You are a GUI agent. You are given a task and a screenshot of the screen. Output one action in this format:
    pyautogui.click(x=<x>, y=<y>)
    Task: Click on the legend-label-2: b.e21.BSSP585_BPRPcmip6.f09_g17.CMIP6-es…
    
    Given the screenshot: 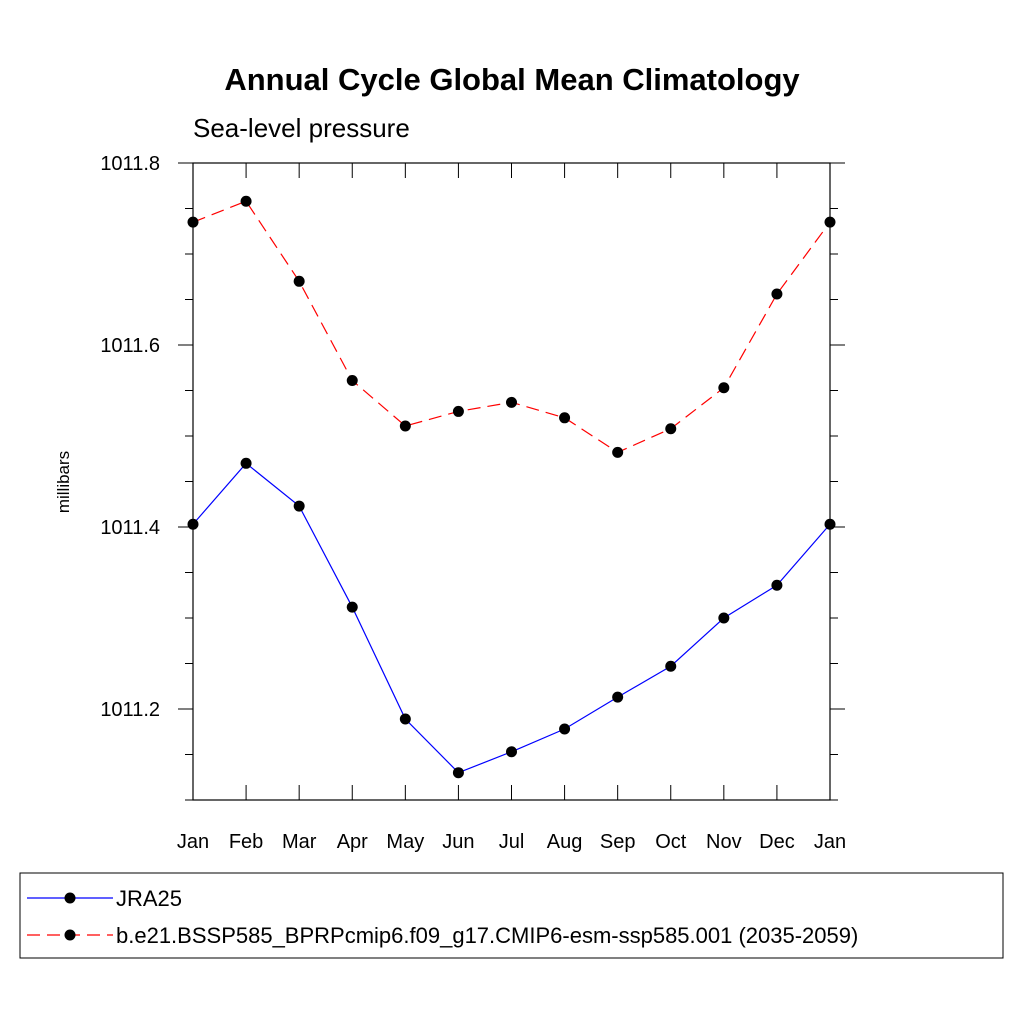 What is the action you would take?
    pyautogui.click(x=487, y=935)
    